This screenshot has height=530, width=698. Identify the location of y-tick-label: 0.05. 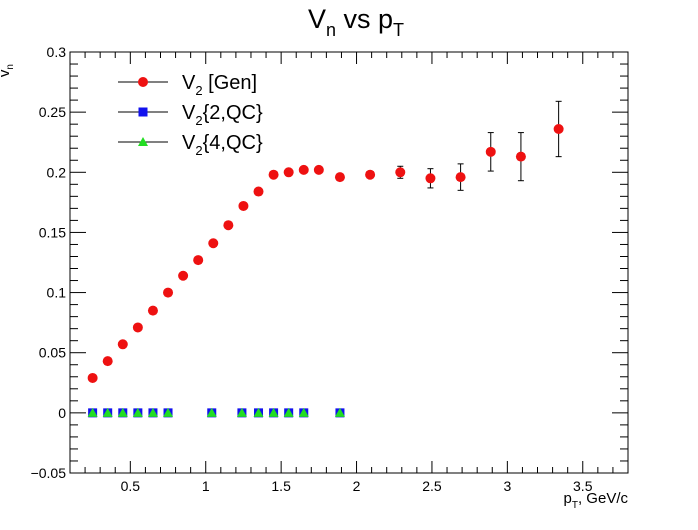
(52, 353).